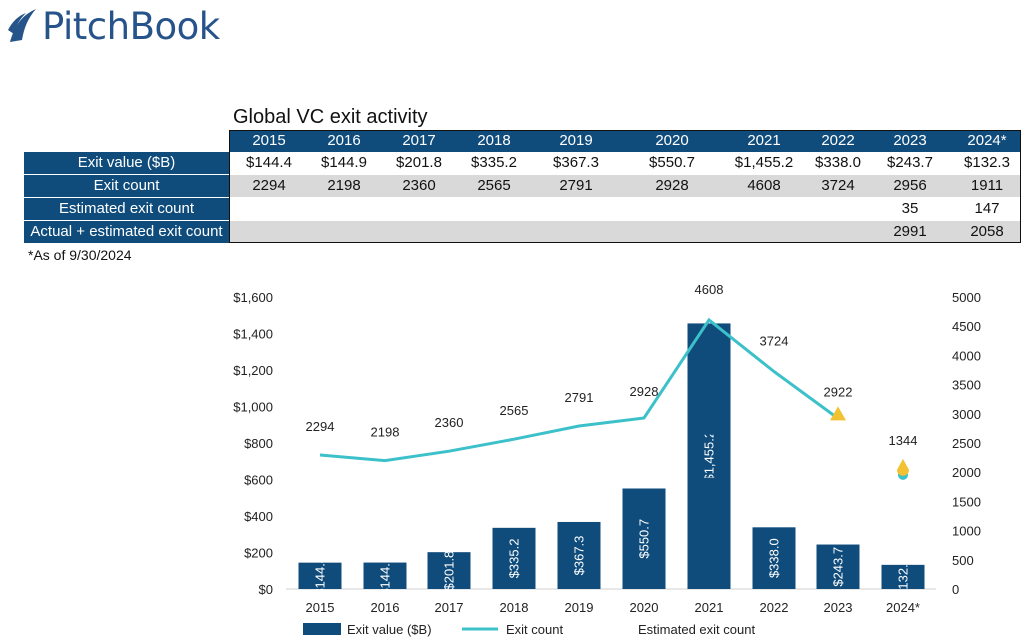 Image resolution: width=1024 pixels, height=641 pixels. I want to click on bar-data-label: $144.9, so click(385, 576).